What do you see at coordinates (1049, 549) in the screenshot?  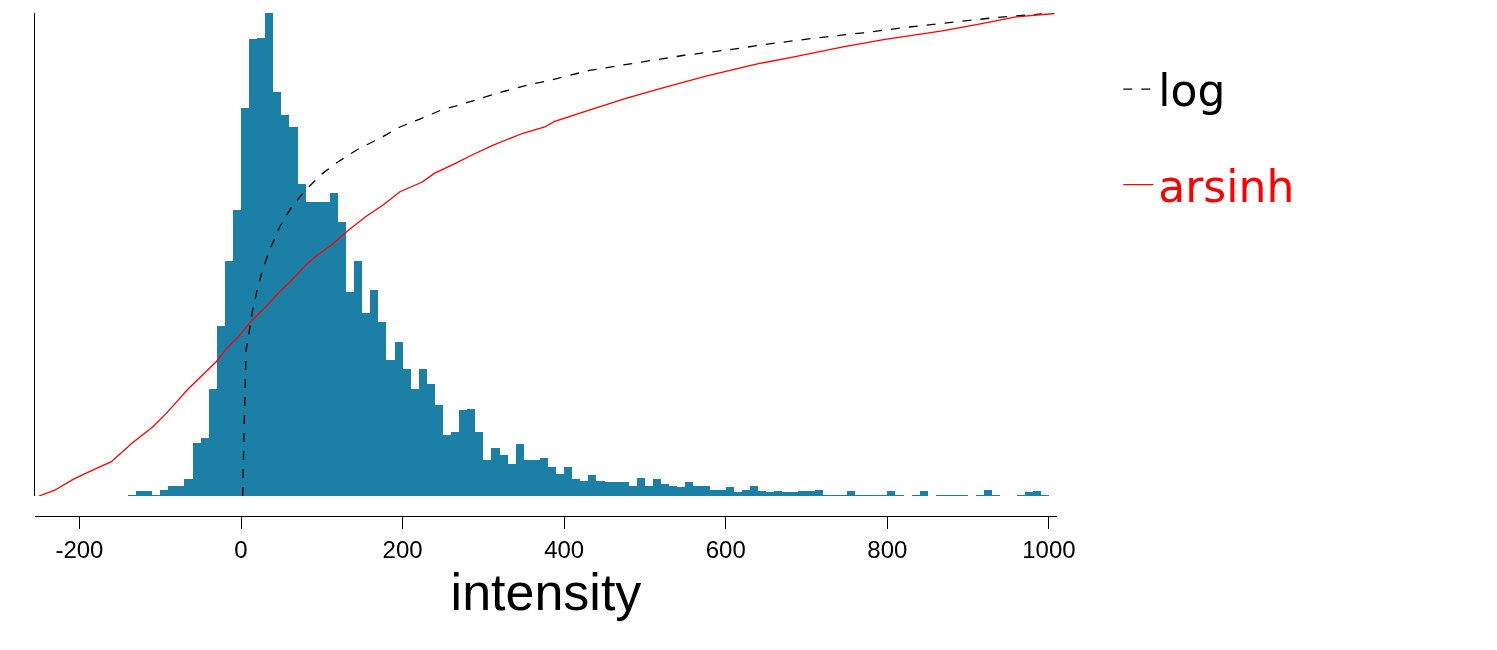 I see `x-tick-label: 1000` at bounding box center [1049, 549].